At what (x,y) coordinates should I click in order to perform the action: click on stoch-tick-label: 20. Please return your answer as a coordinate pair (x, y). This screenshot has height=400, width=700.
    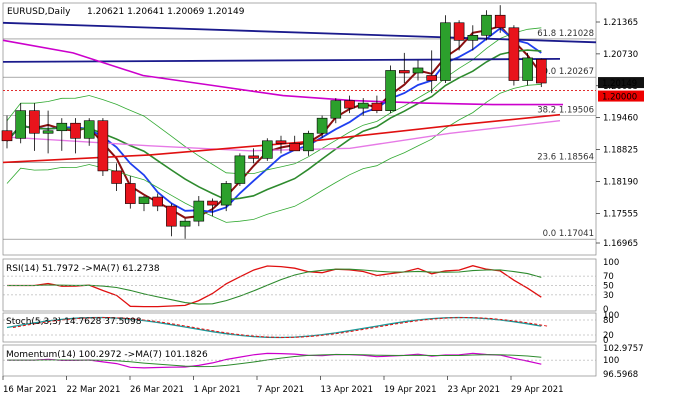
    Looking at the image, I should click on (608, 336).